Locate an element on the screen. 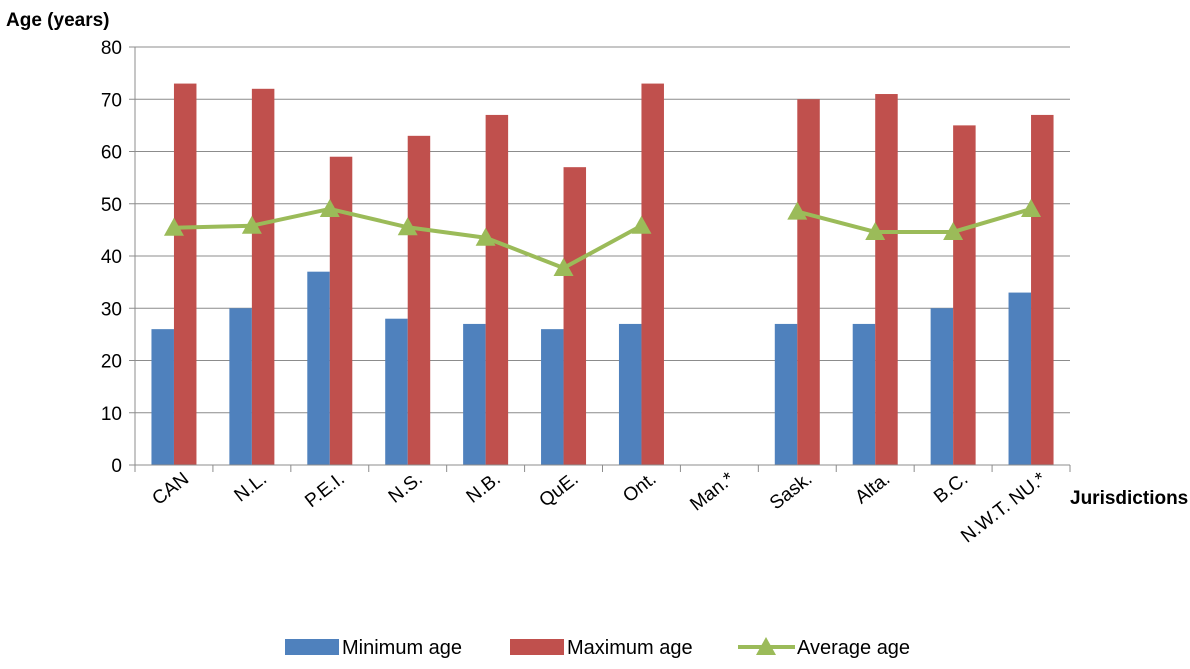 This screenshot has height=669, width=1190. y-tick-label: 0 is located at coordinates (116, 466).